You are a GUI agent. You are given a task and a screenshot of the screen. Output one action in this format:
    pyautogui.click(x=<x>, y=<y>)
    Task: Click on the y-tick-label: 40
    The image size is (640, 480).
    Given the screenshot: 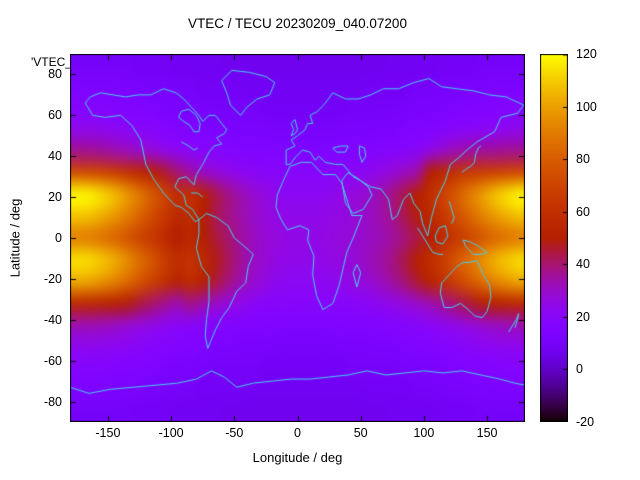 What is the action you would take?
    pyautogui.click(x=55, y=156)
    